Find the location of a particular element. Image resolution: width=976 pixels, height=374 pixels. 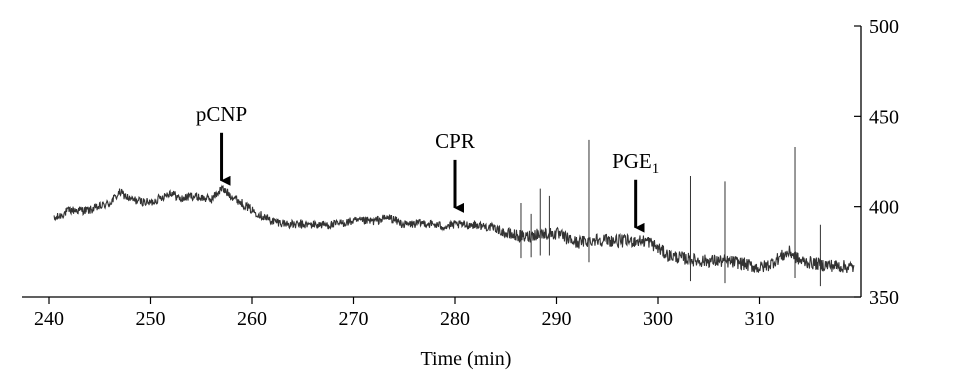

annotation-label-text: pCNP is located at coordinates (221, 114).